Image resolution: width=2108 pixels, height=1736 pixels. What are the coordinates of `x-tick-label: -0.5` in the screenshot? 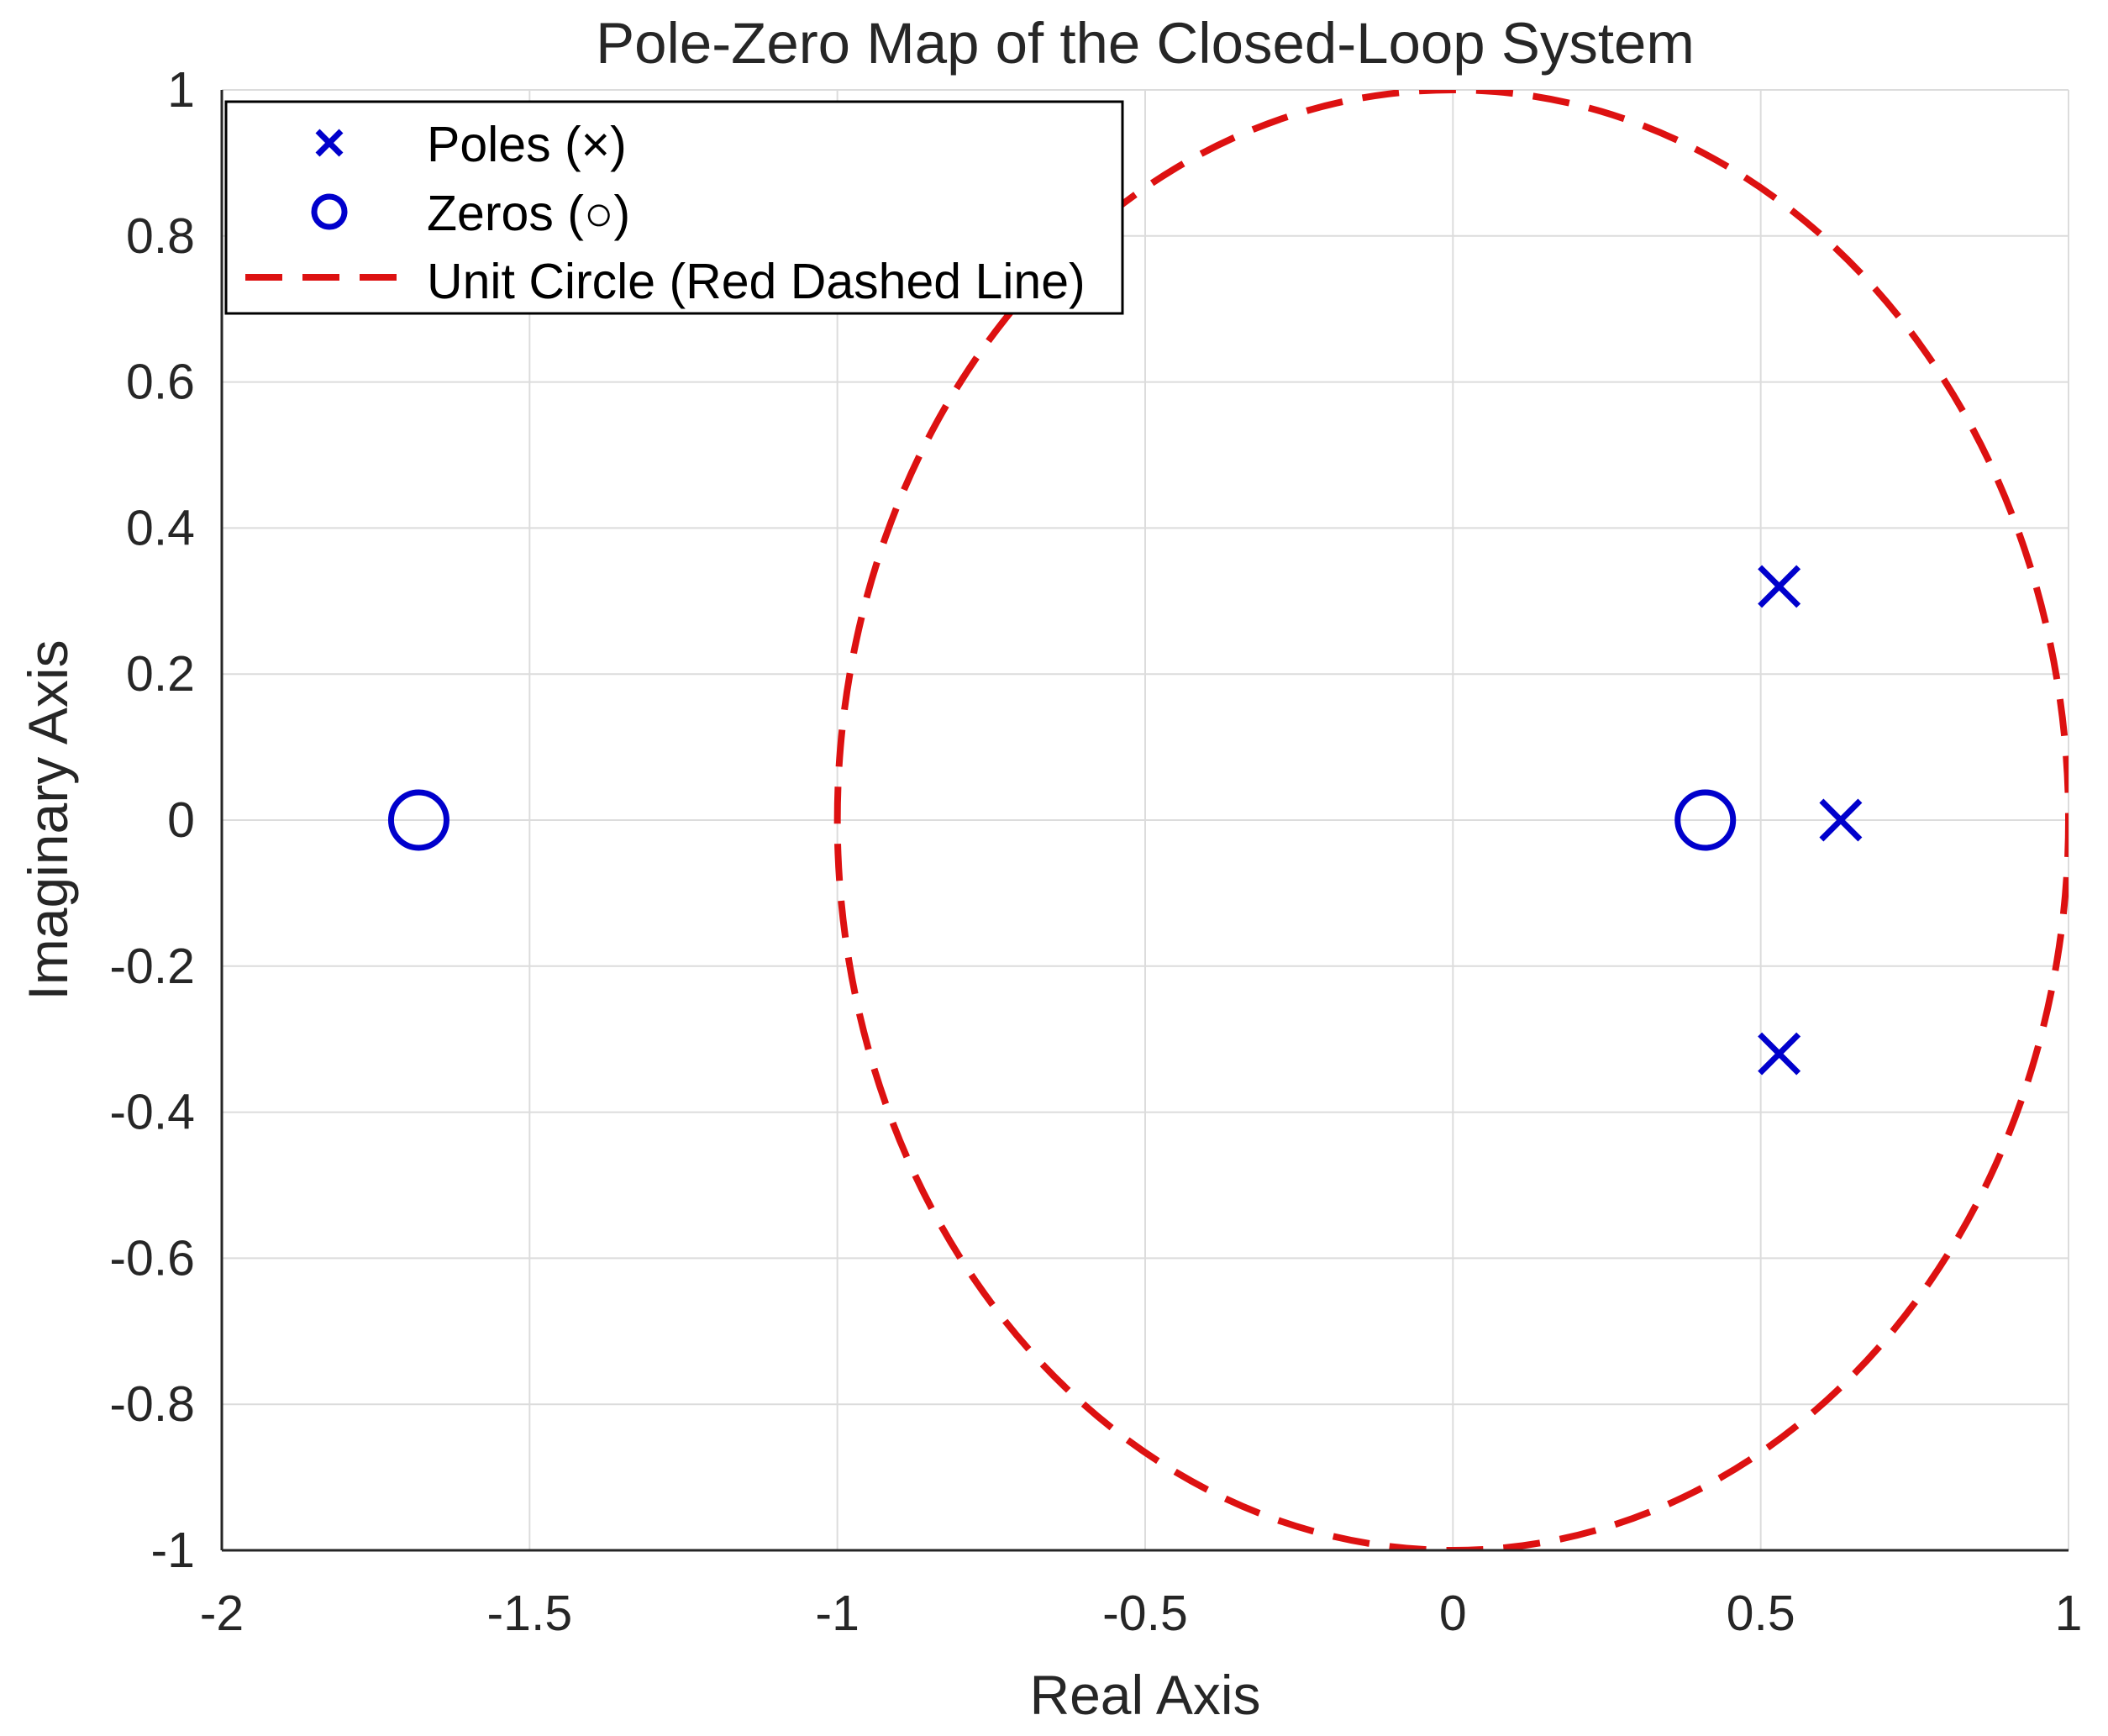 It's located at (1145, 1613).